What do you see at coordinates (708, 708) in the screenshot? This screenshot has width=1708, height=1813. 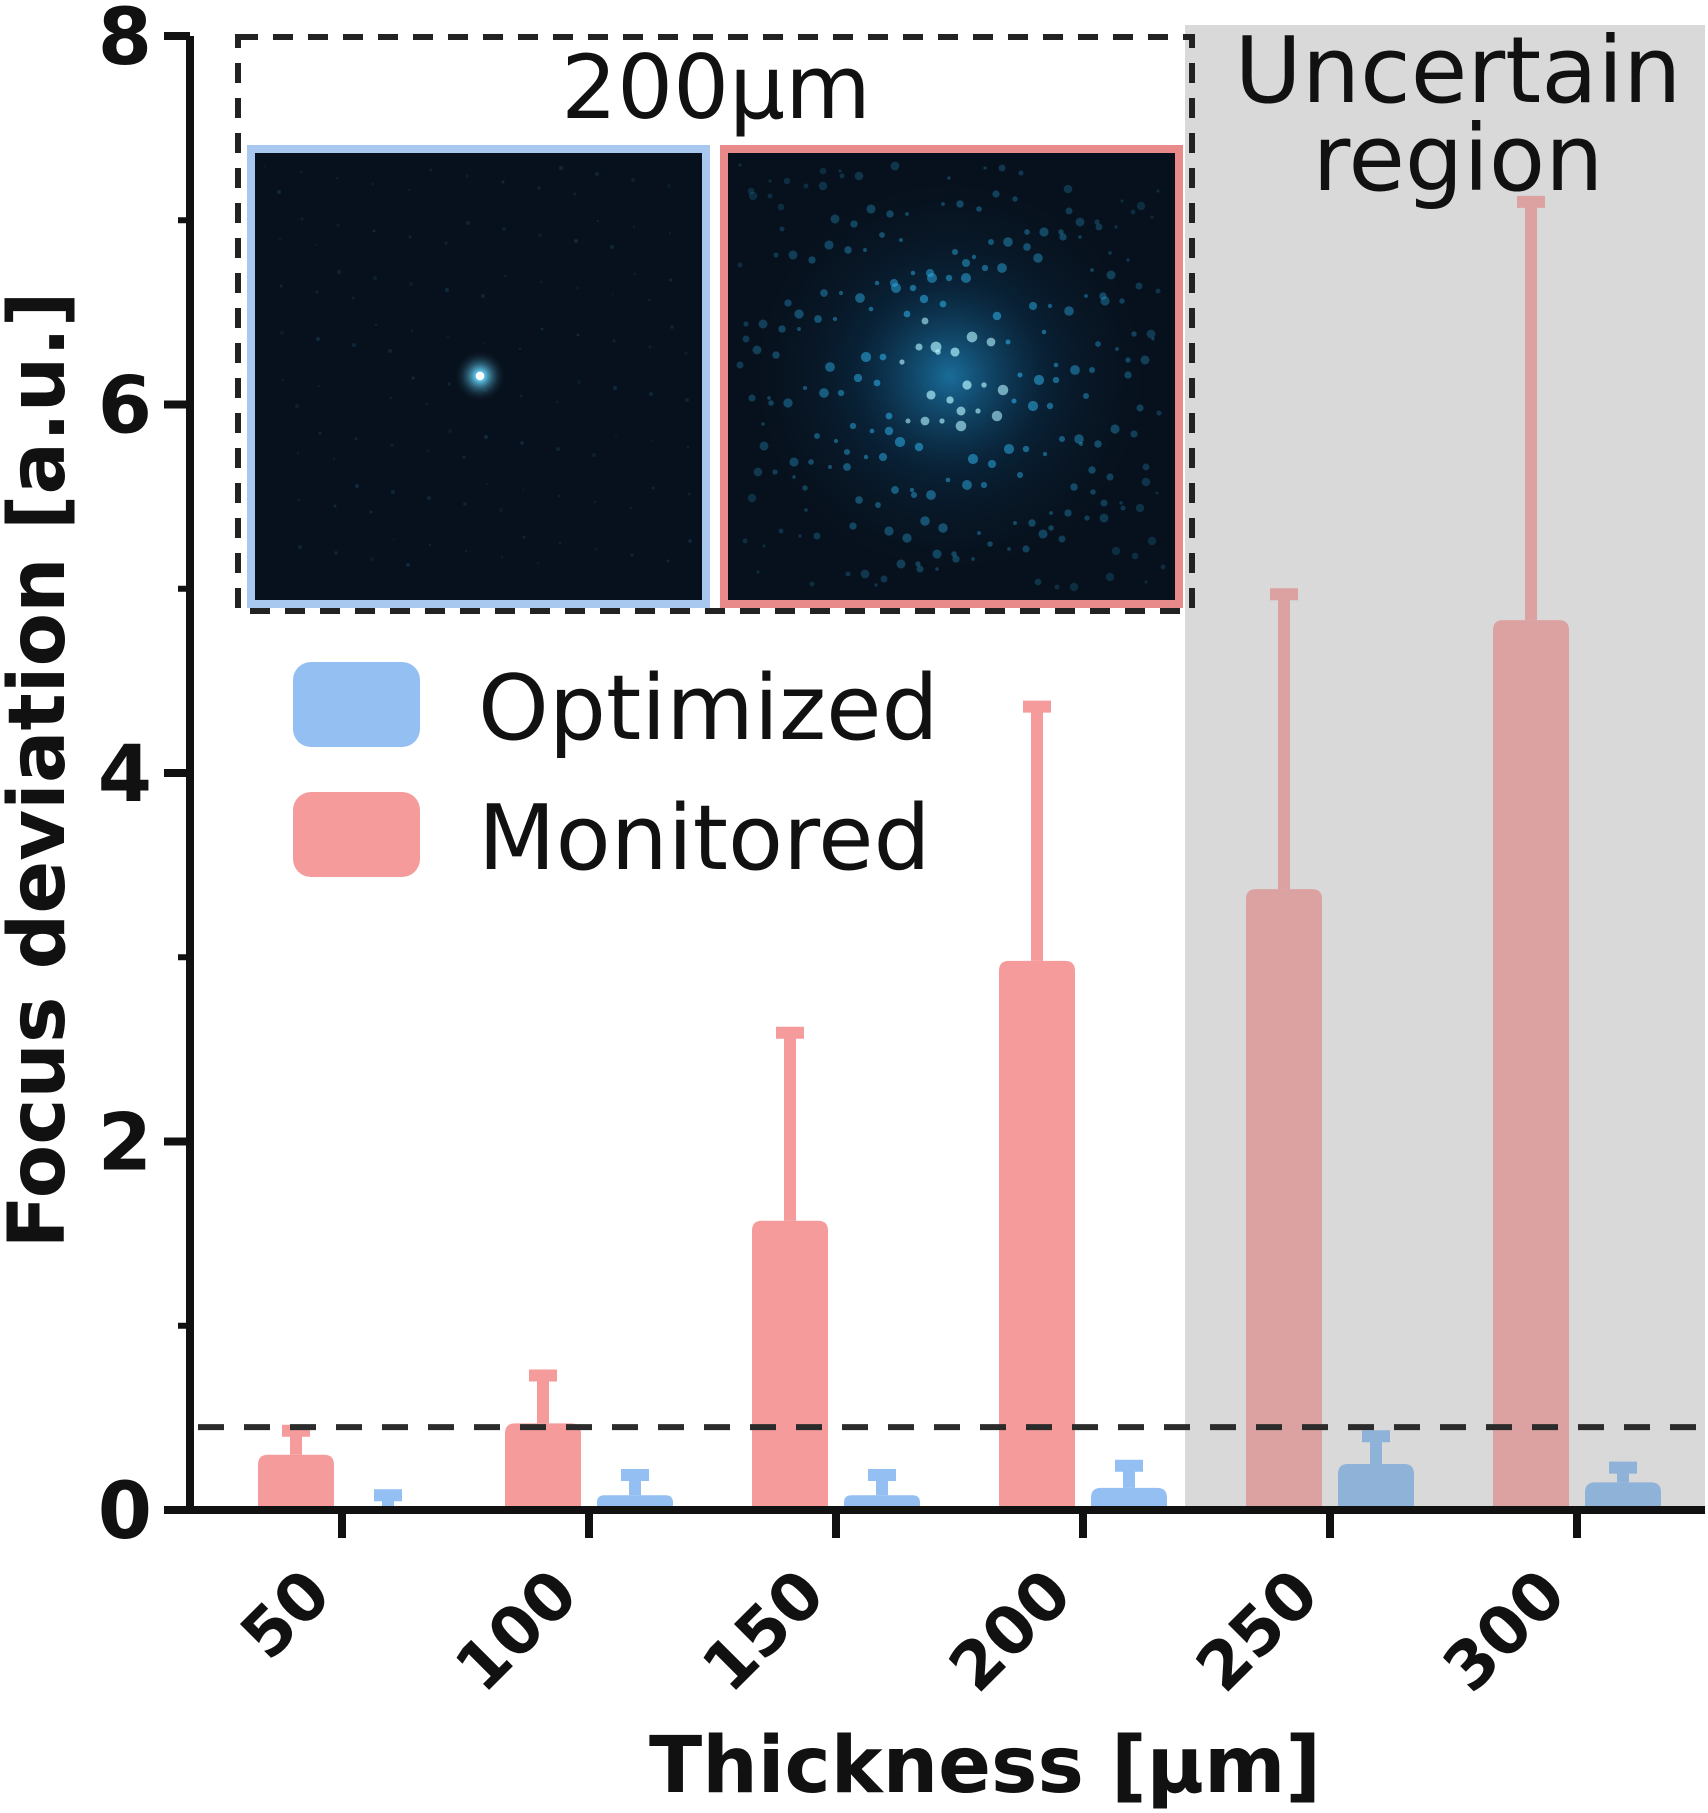 I see `legend-label-optimized: Optimized` at bounding box center [708, 708].